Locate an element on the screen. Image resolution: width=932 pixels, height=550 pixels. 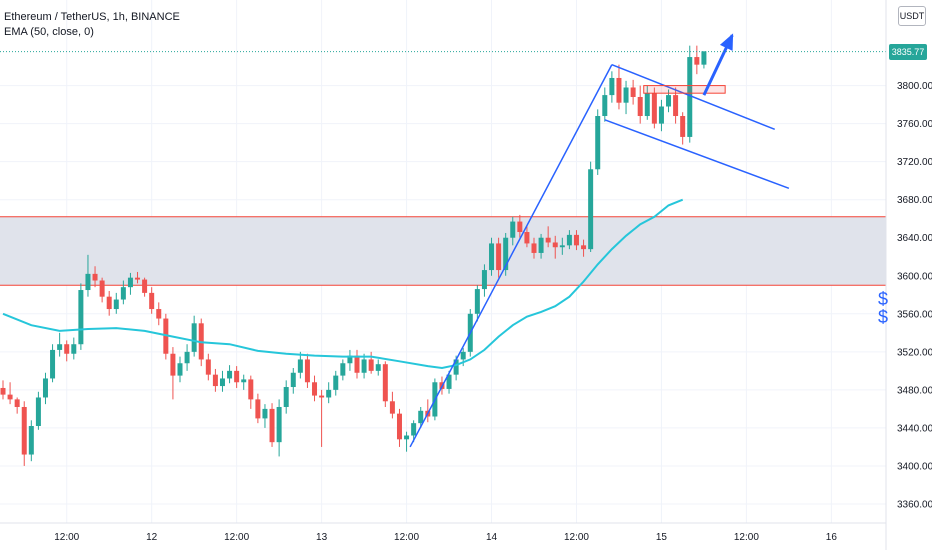
symbol-title: Ethereum / TetherUS, 1h, BINANCE is located at coordinates (92, 17).